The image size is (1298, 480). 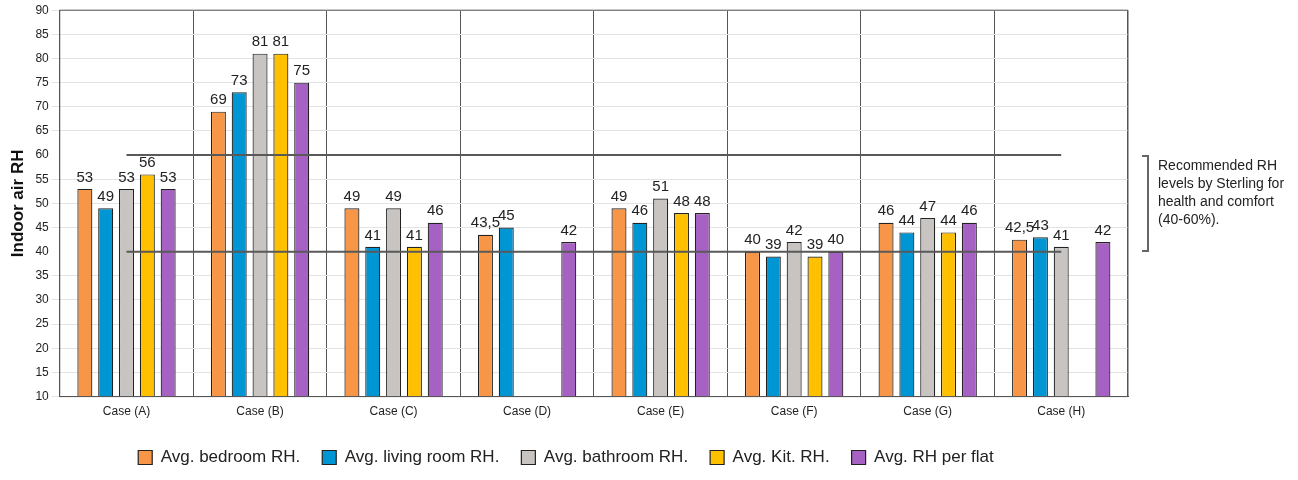 I want to click on data-label: 47, so click(x=928, y=205).